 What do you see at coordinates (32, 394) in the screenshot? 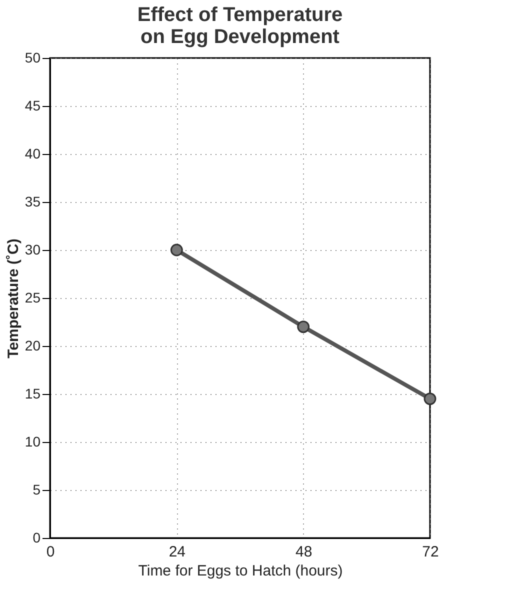
I see `y-tick-label: 15` at bounding box center [32, 394].